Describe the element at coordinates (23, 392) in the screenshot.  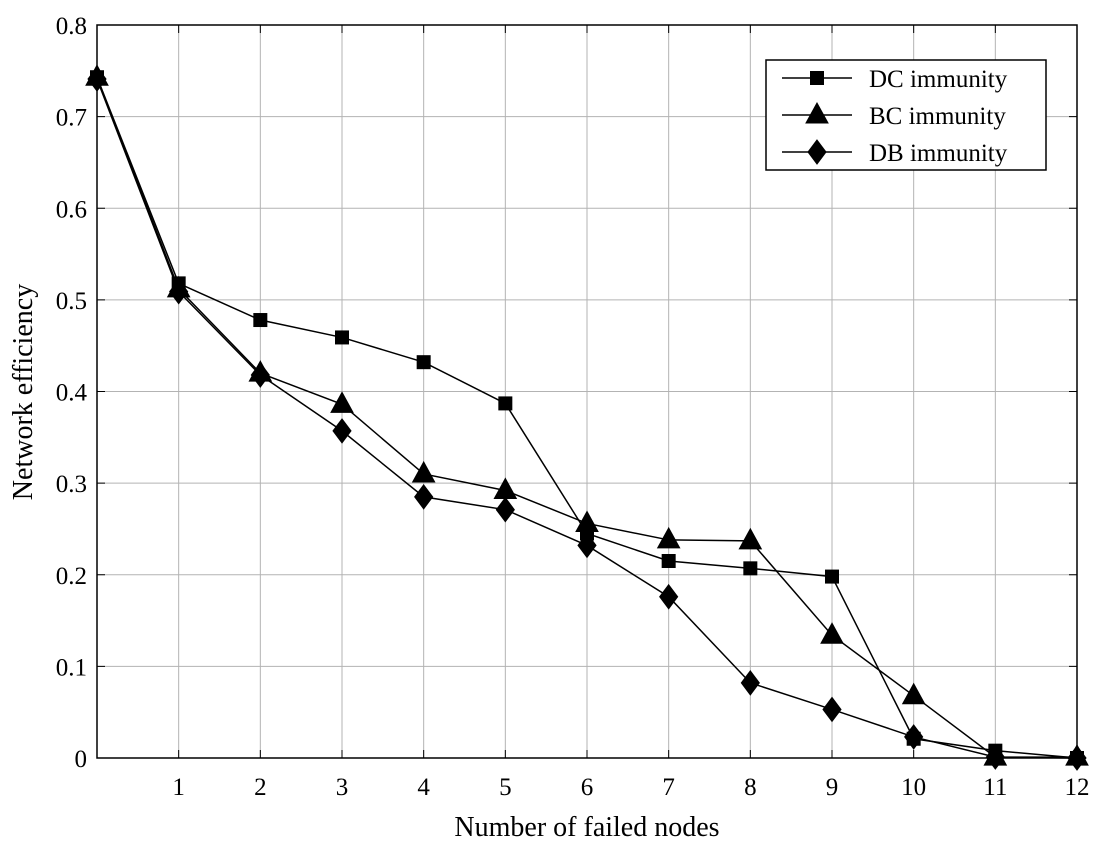
I see `y-axis-label: Network efficiency` at that location.